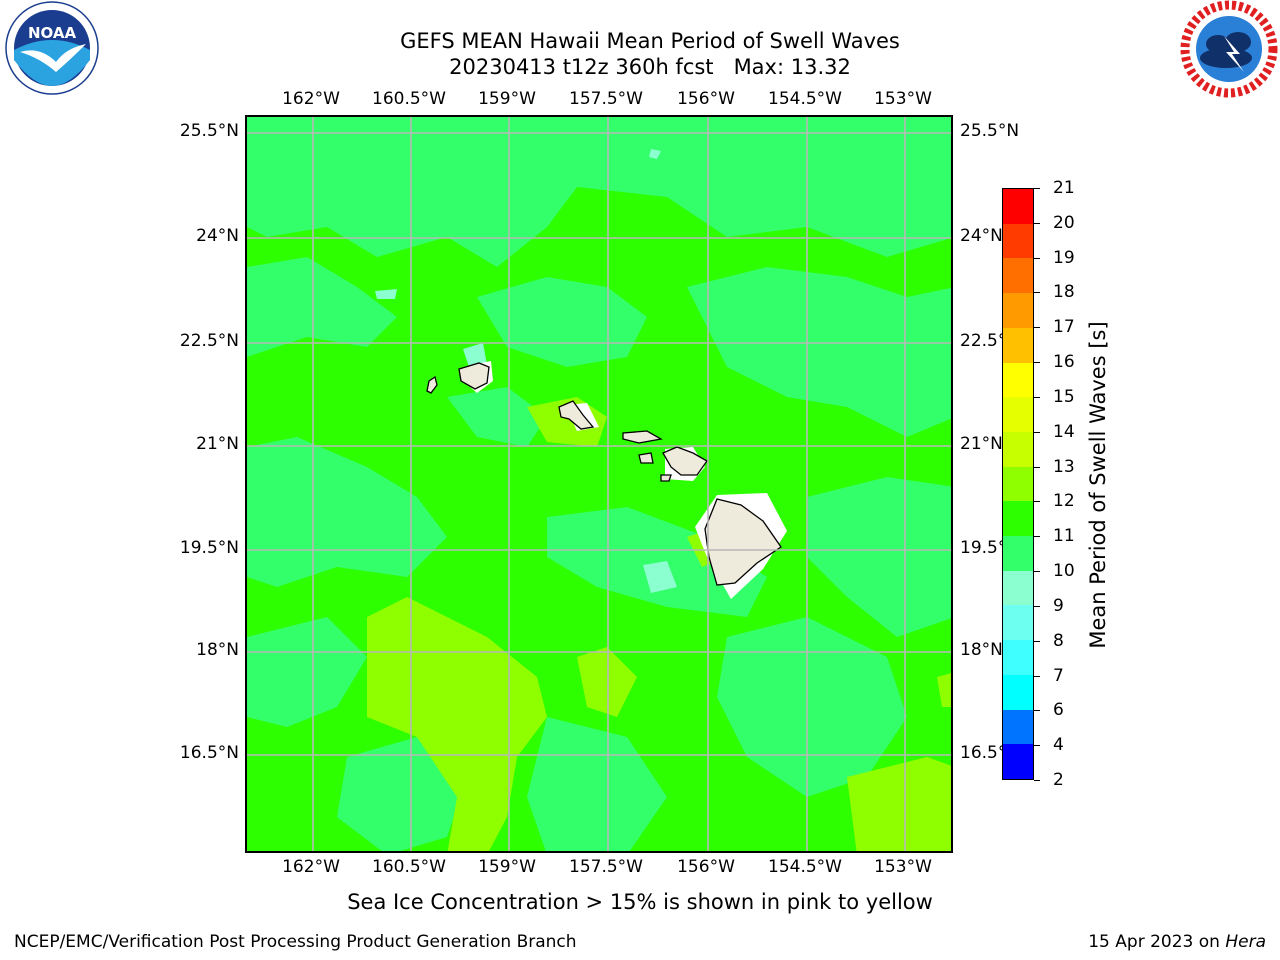 Image resolution: width=1280 pixels, height=960 pixels. Describe the element at coordinates (706, 867) in the screenshot. I see `lon-tick-bottom: 156°W` at that location.